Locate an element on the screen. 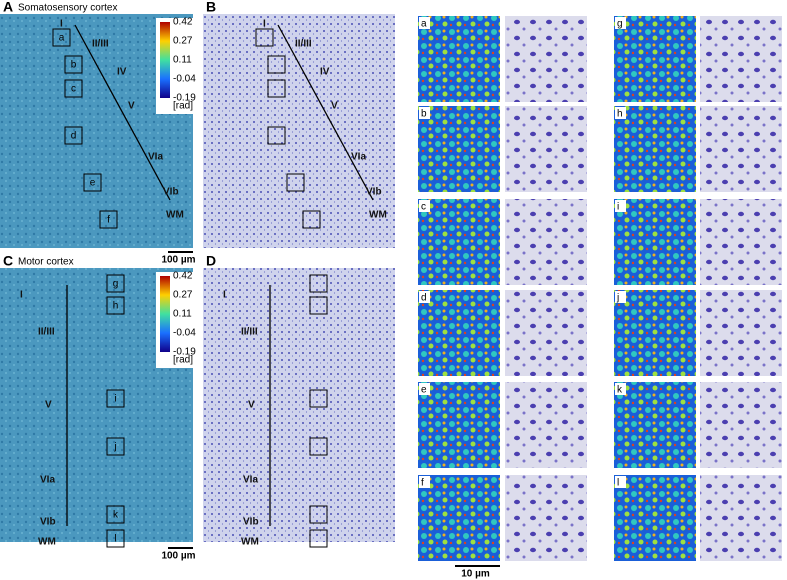  panel-letter: D is located at coordinates (211, 261).